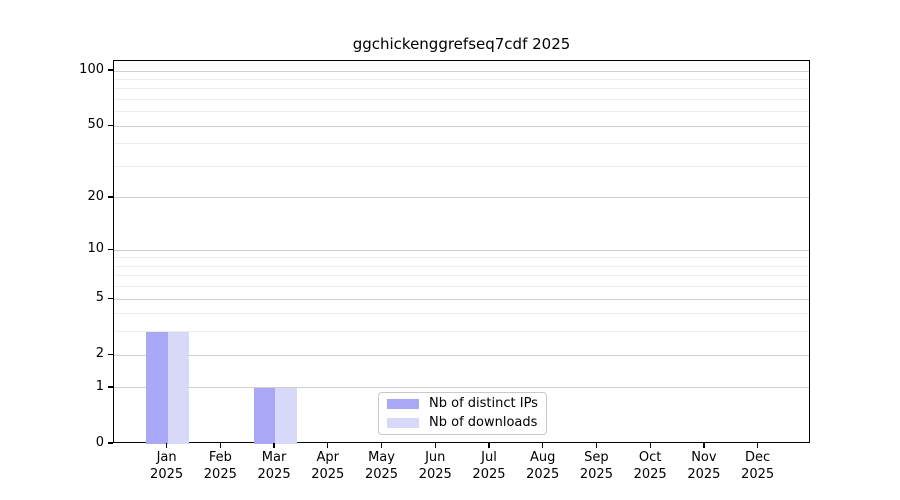 This screenshot has width=900, height=500. Describe the element at coordinates (483, 404) in the screenshot. I see `legend-label-distinct-ips: Nb of distinct IPs` at that location.